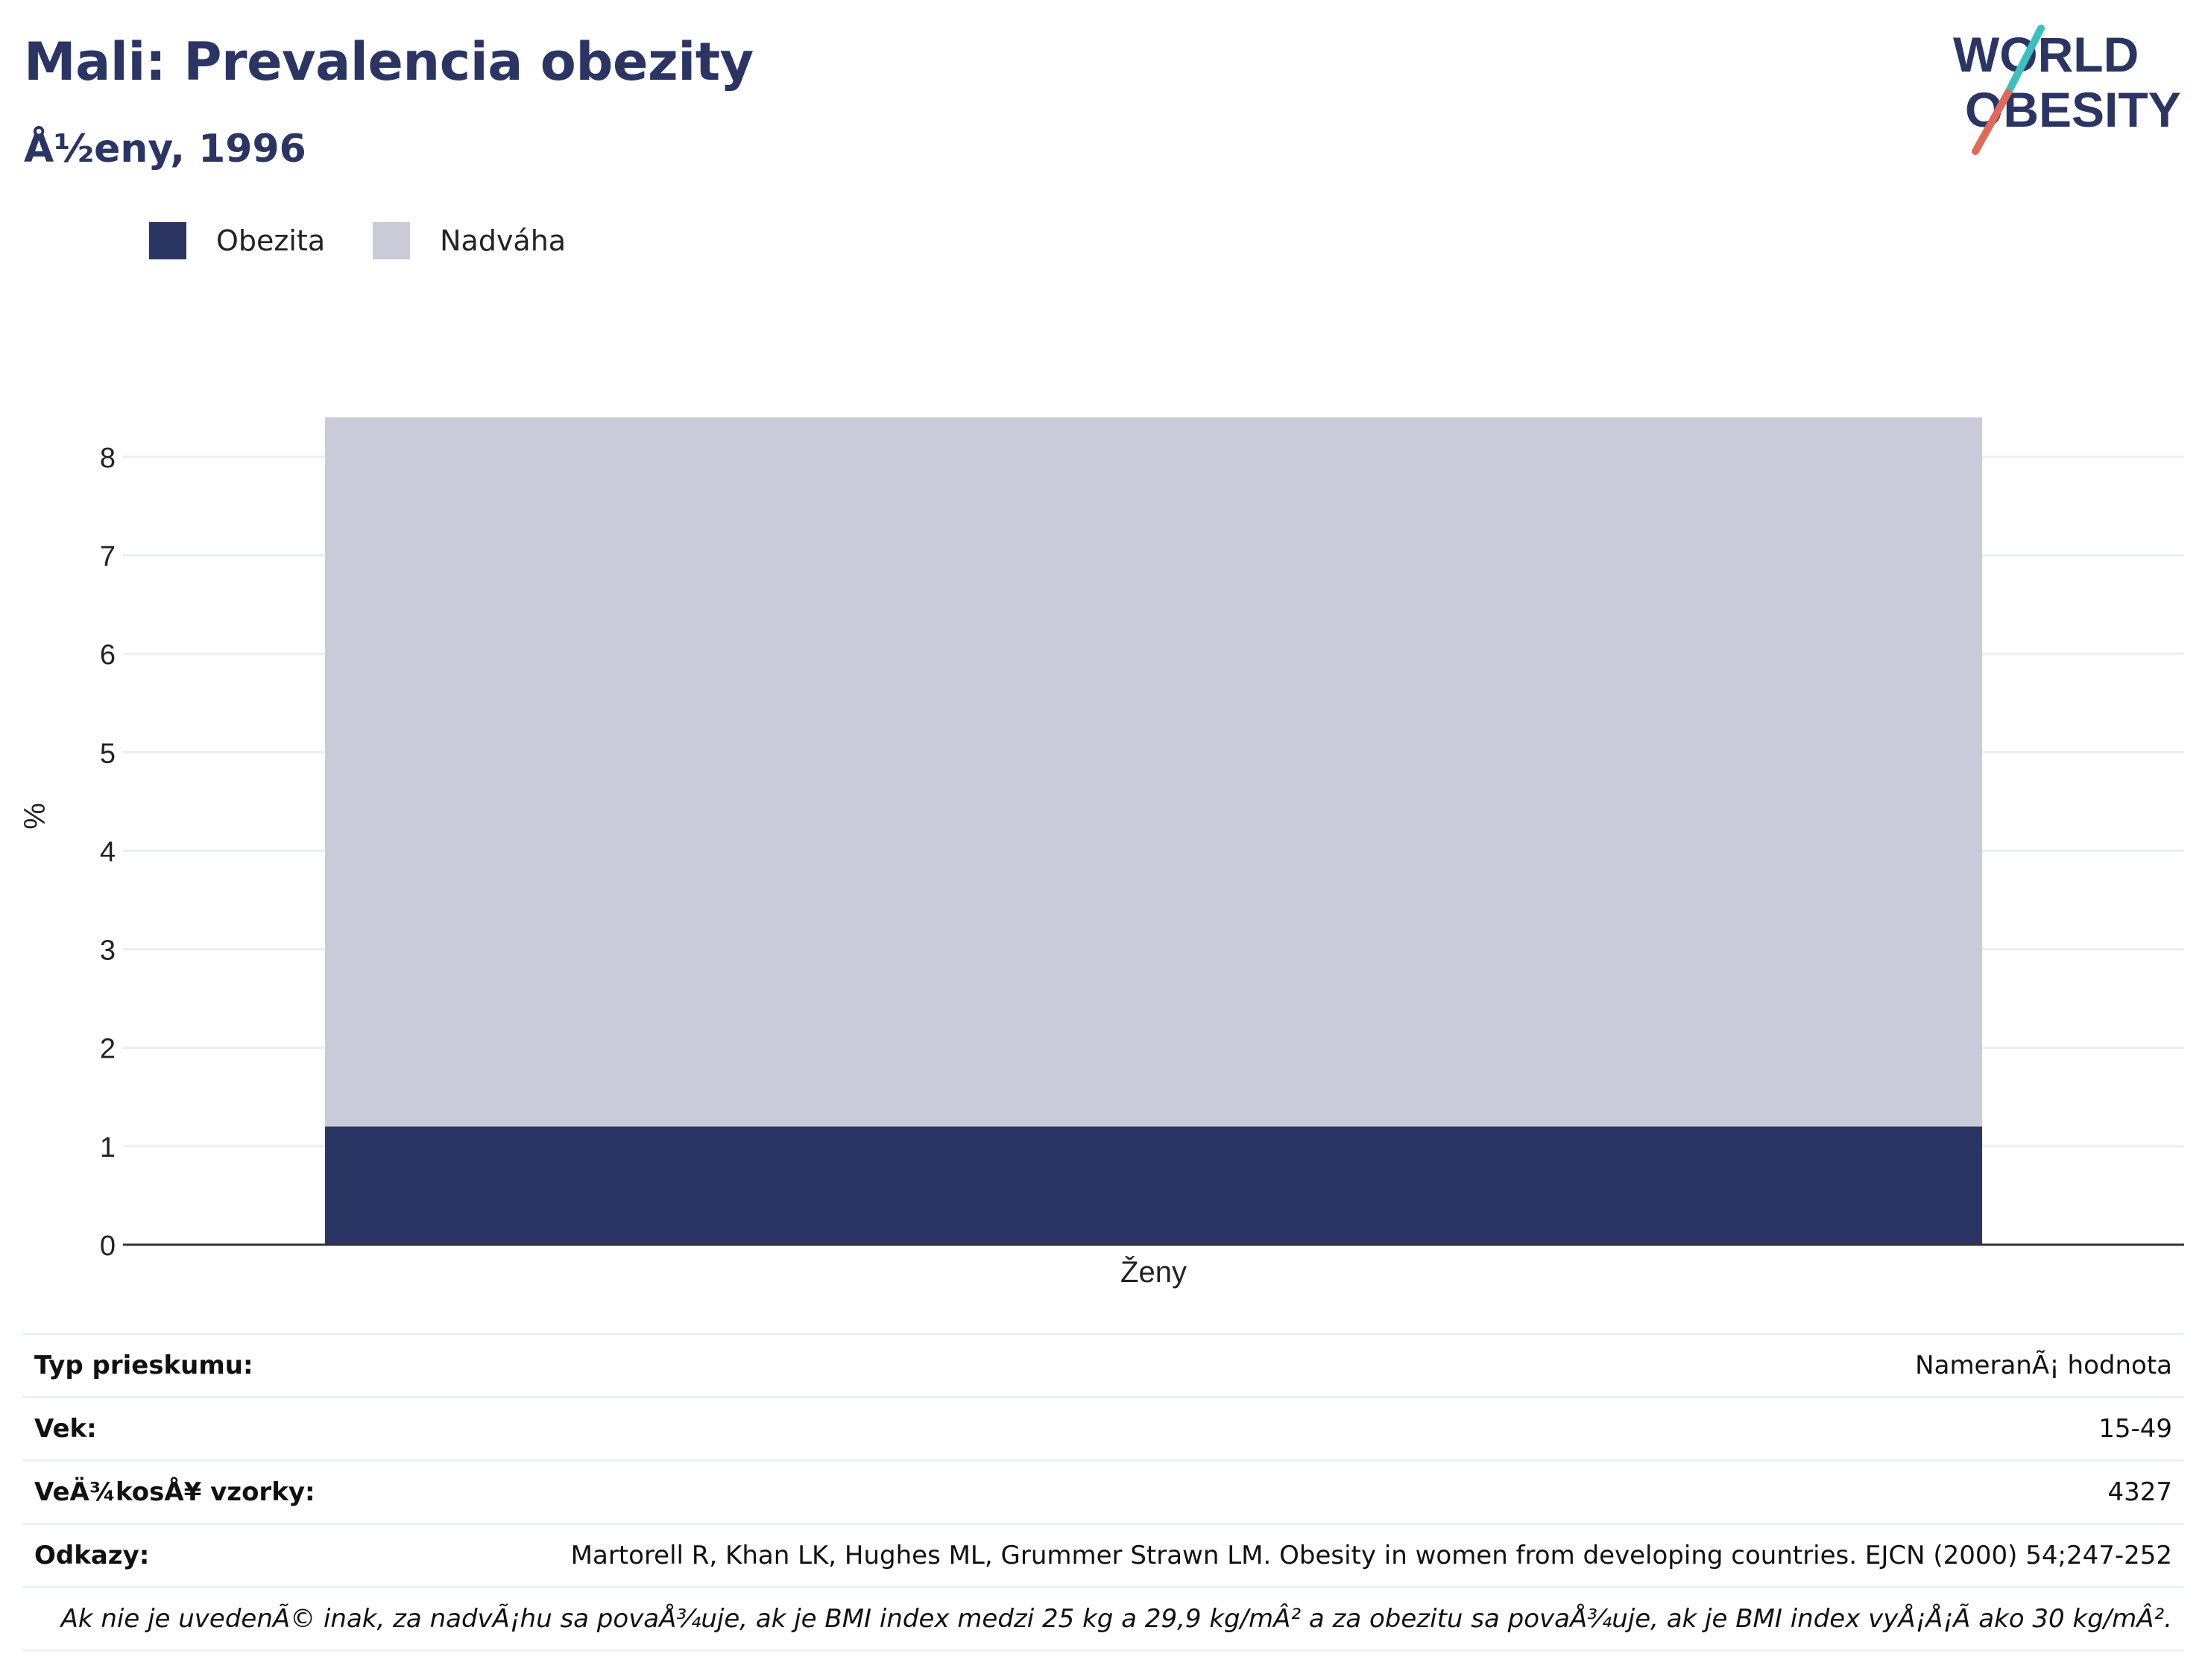 This screenshot has height=1680, width=2205. What do you see at coordinates (108, 458) in the screenshot?
I see `y-tick-label: 8` at bounding box center [108, 458].